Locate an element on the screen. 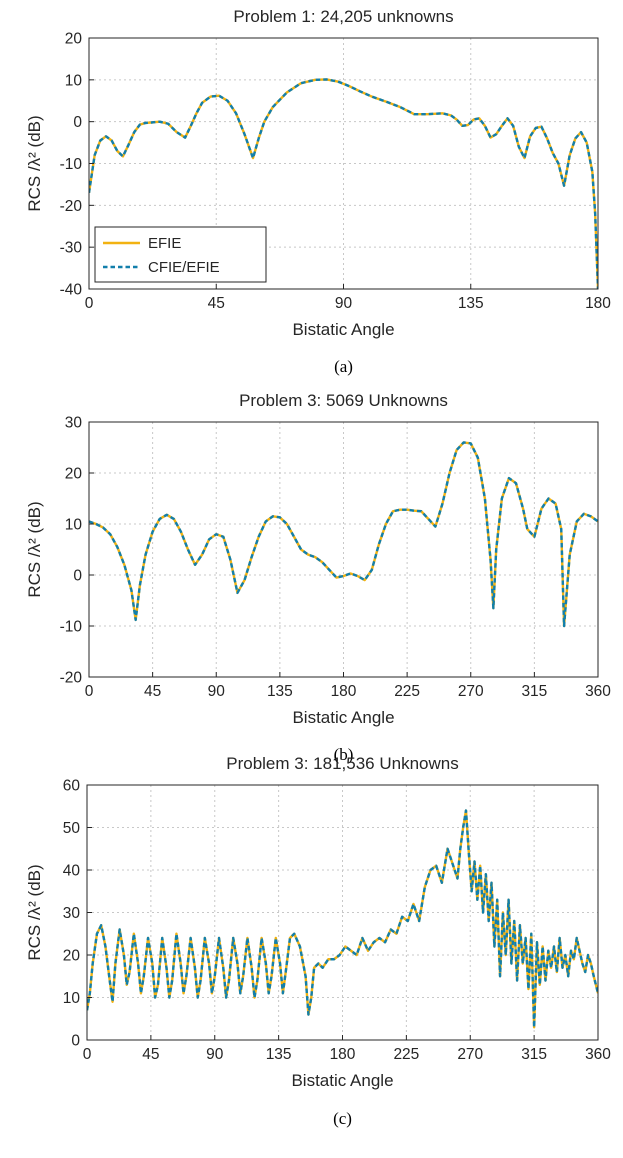  y-tick-label: -40 is located at coordinates (71, 290).